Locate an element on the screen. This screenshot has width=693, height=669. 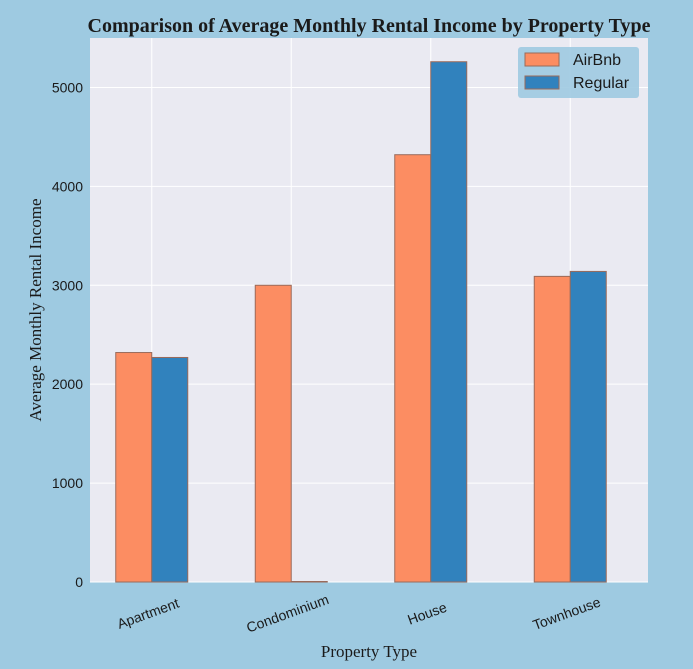
y-axis-ticks: 0 1000 2000 3000 4000 5000 is located at coordinates (67, 334).